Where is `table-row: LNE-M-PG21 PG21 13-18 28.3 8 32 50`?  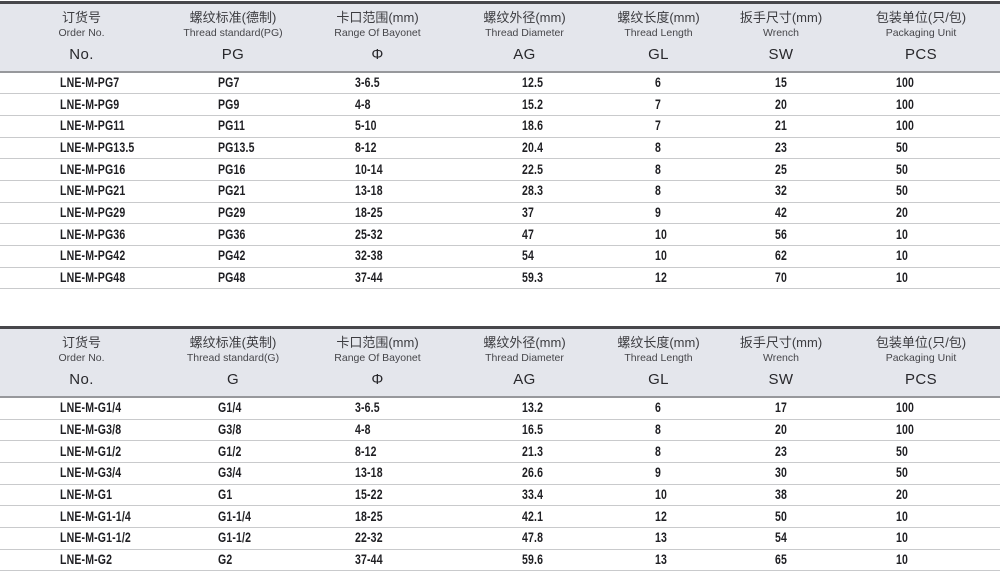
table-row: LNE-M-PG21 PG21 13-18 28.3 8 32 50 is located at coordinates (500, 191).